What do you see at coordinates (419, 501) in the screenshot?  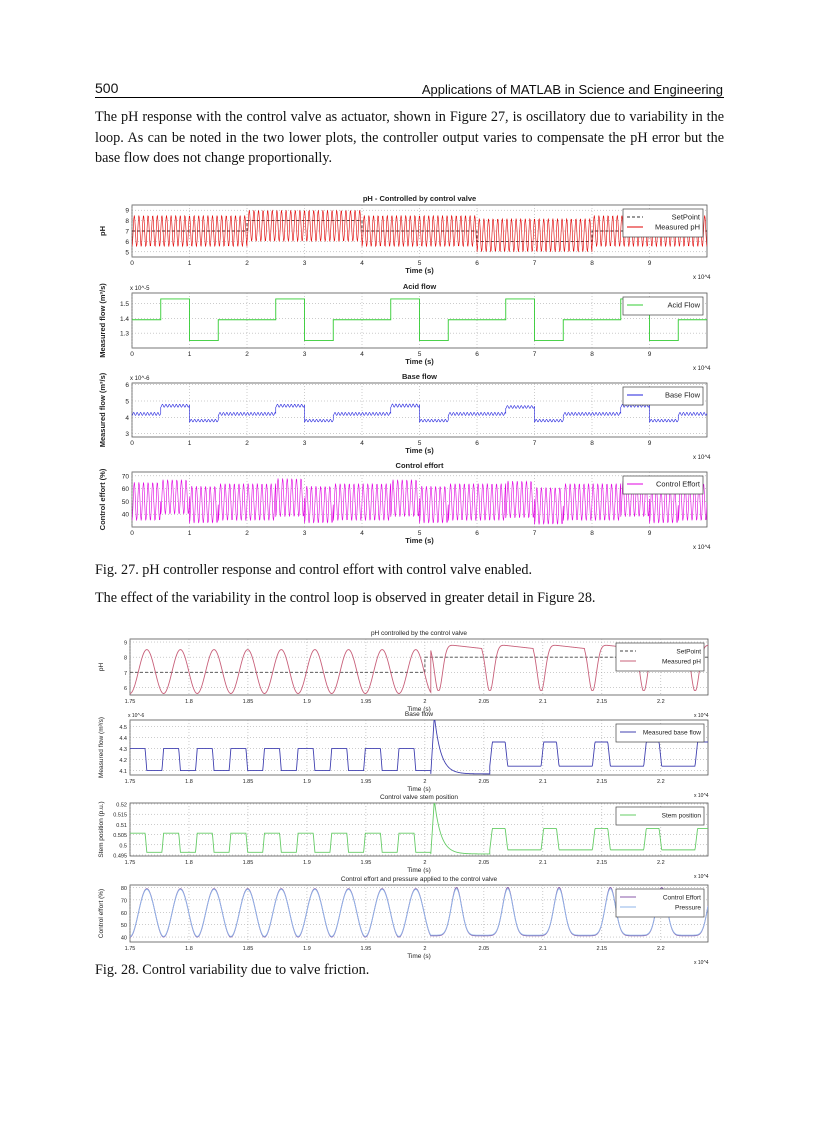 I see `series-line-control-effort` at bounding box center [419, 501].